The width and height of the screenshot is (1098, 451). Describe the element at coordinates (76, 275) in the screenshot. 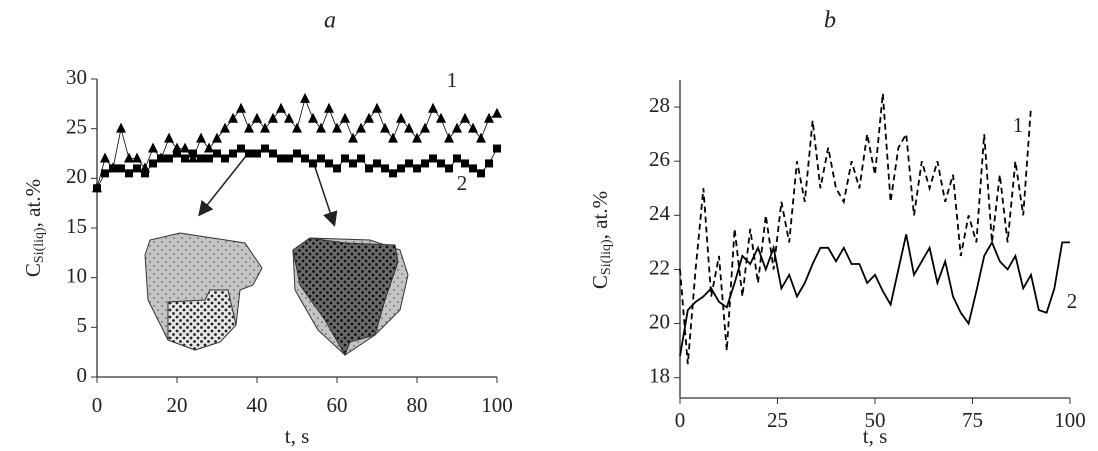

I see `y-tick-label: 10` at that location.